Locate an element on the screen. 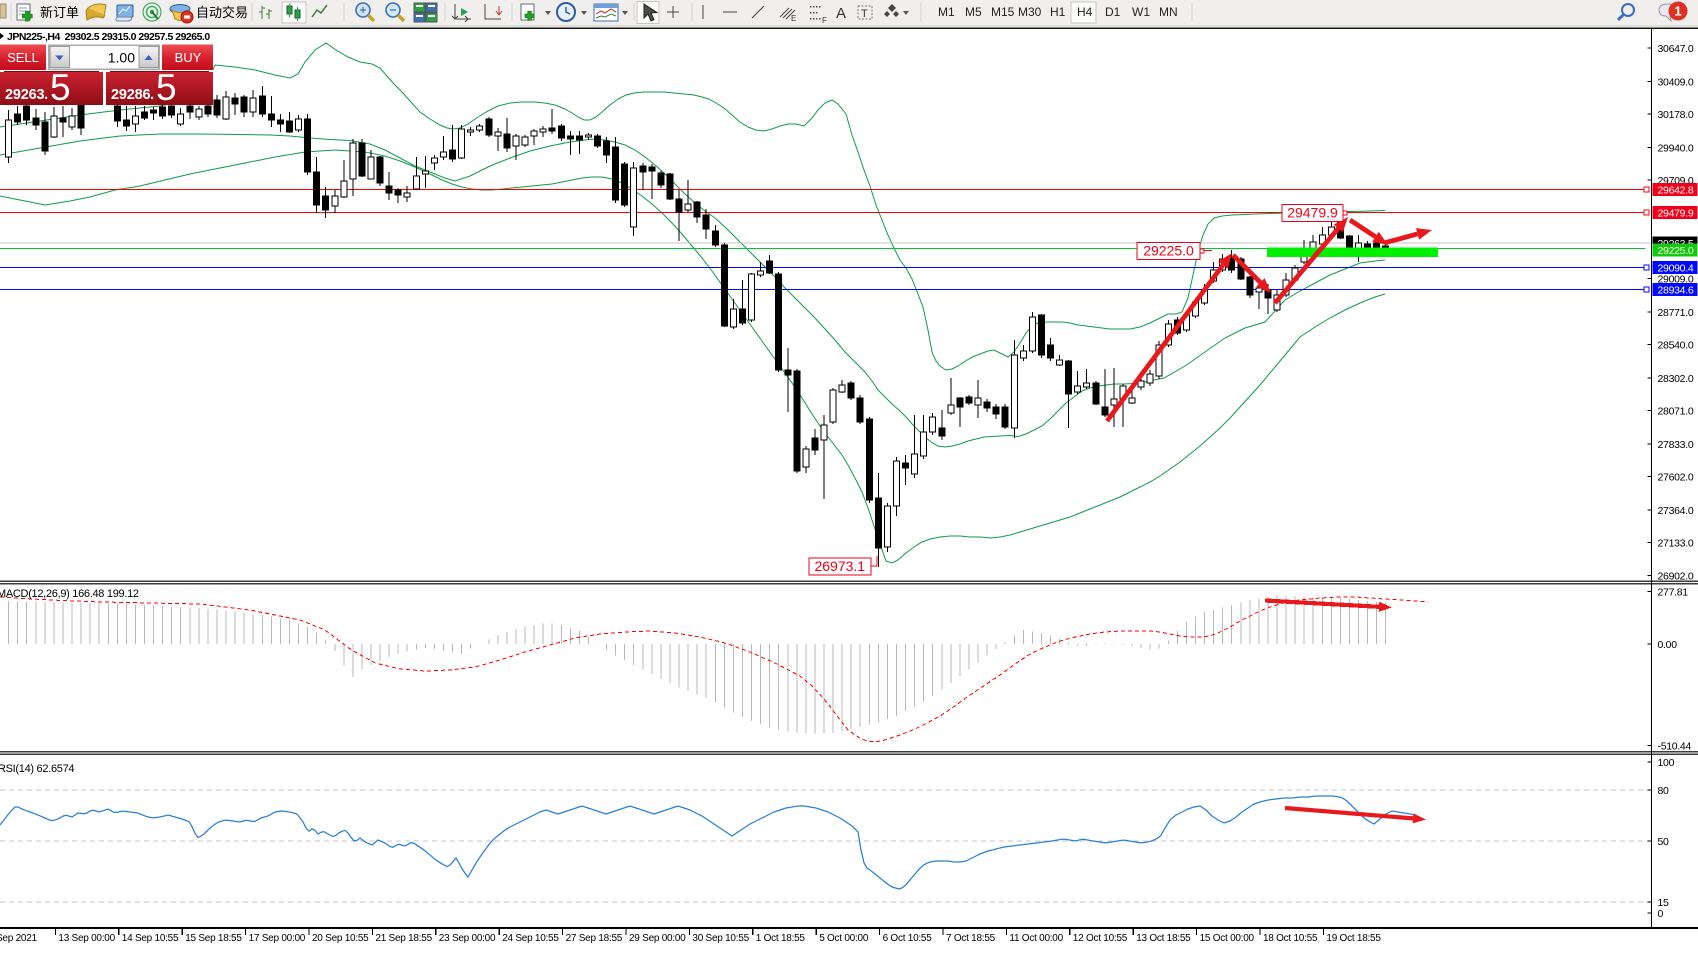 The image size is (1698, 953). svg-text: 24 Sep 10:55 is located at coordinates (530, 938).